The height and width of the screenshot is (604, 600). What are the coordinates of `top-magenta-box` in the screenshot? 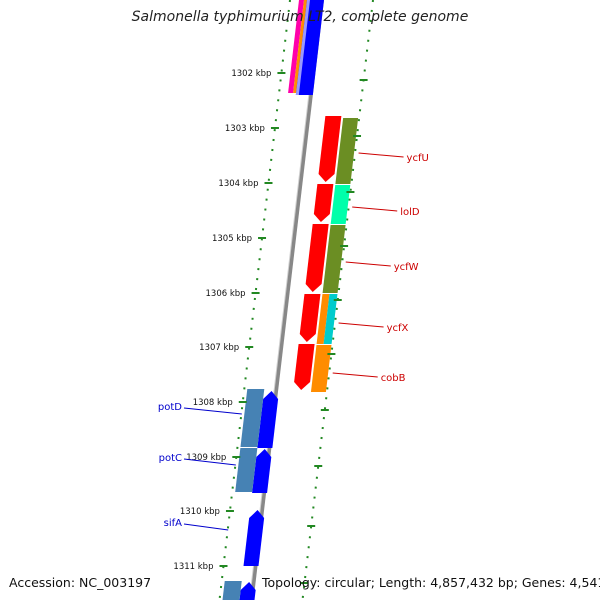 It's located at (296, 46).